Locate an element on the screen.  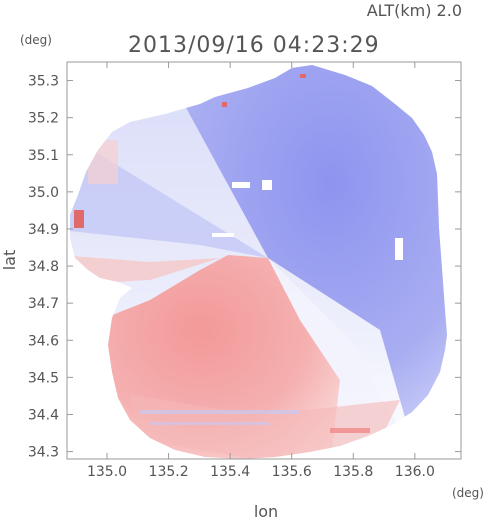
x-unit-label: (deg) is located at coordinates (468, 493).